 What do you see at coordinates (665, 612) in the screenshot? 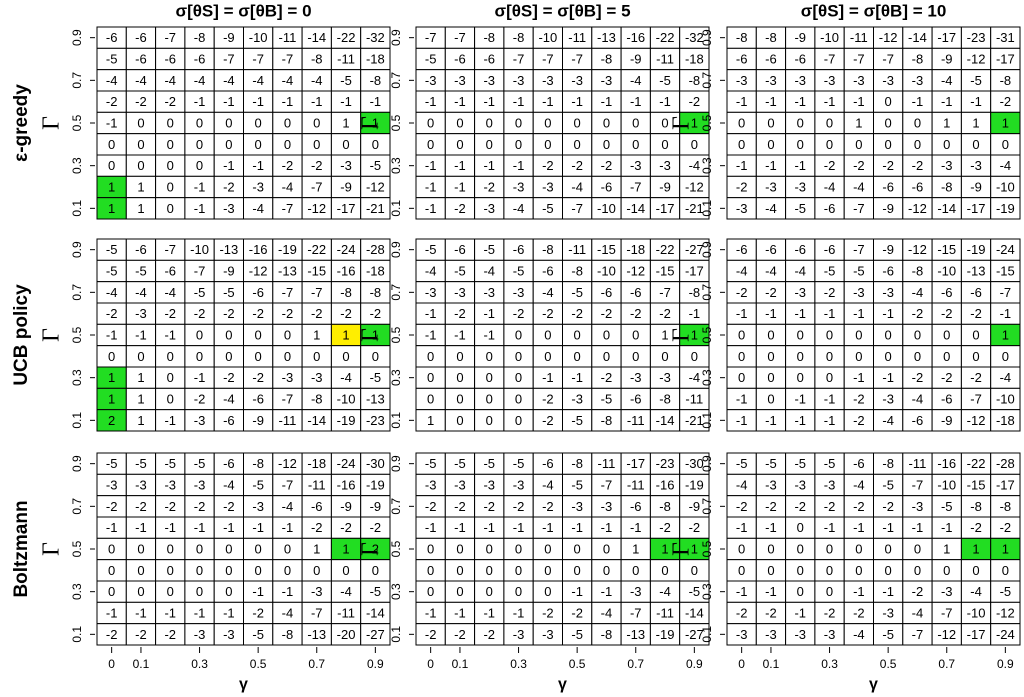
I see `cell-value: -11` at bounding box center [665, 612].